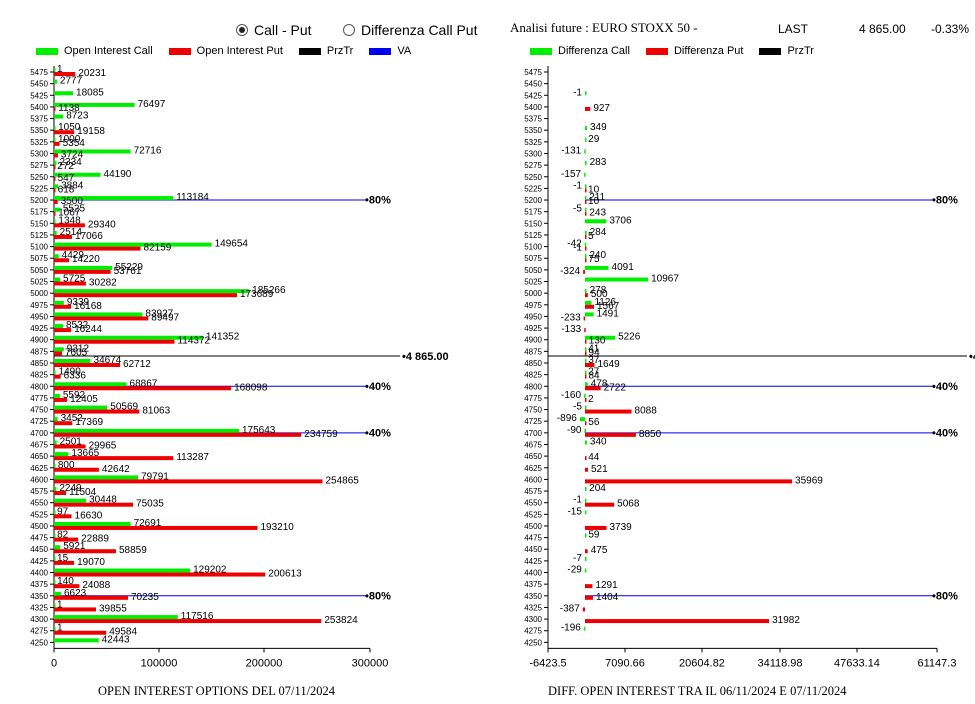 This screenshot has width=975, height=704. I want to click on legend-item-diff-call: Differenza Call, so click(580, 51).